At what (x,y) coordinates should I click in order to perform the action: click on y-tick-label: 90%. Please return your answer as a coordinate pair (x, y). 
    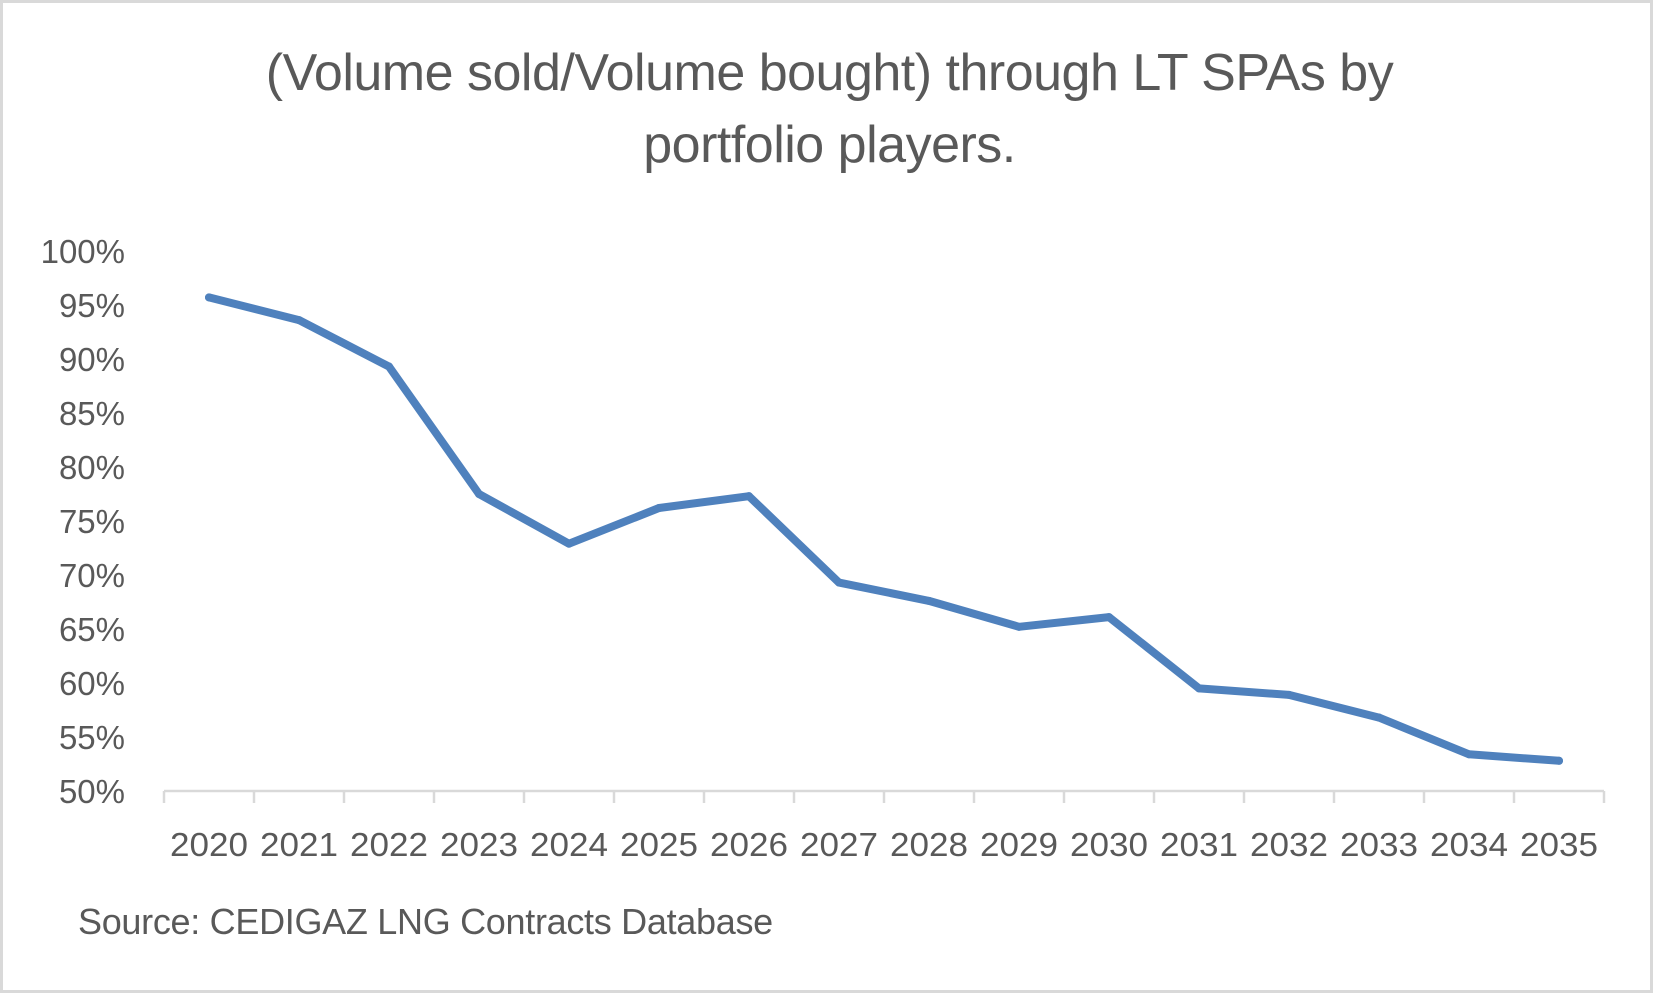
    Looking at the image, I should click on (92, 359).